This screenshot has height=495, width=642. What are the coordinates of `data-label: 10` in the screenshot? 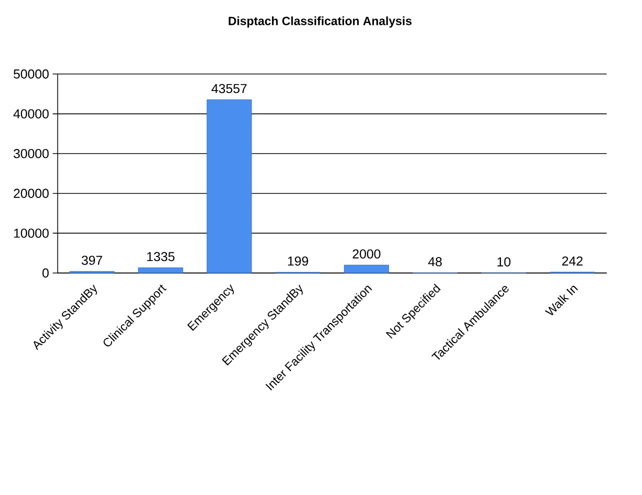 It's located at (504, 261).